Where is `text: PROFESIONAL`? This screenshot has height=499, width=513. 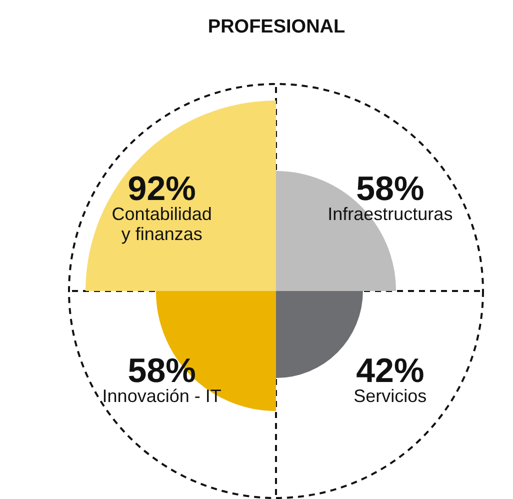 text: PROFESIONAL is located at coordinates (277, 27).